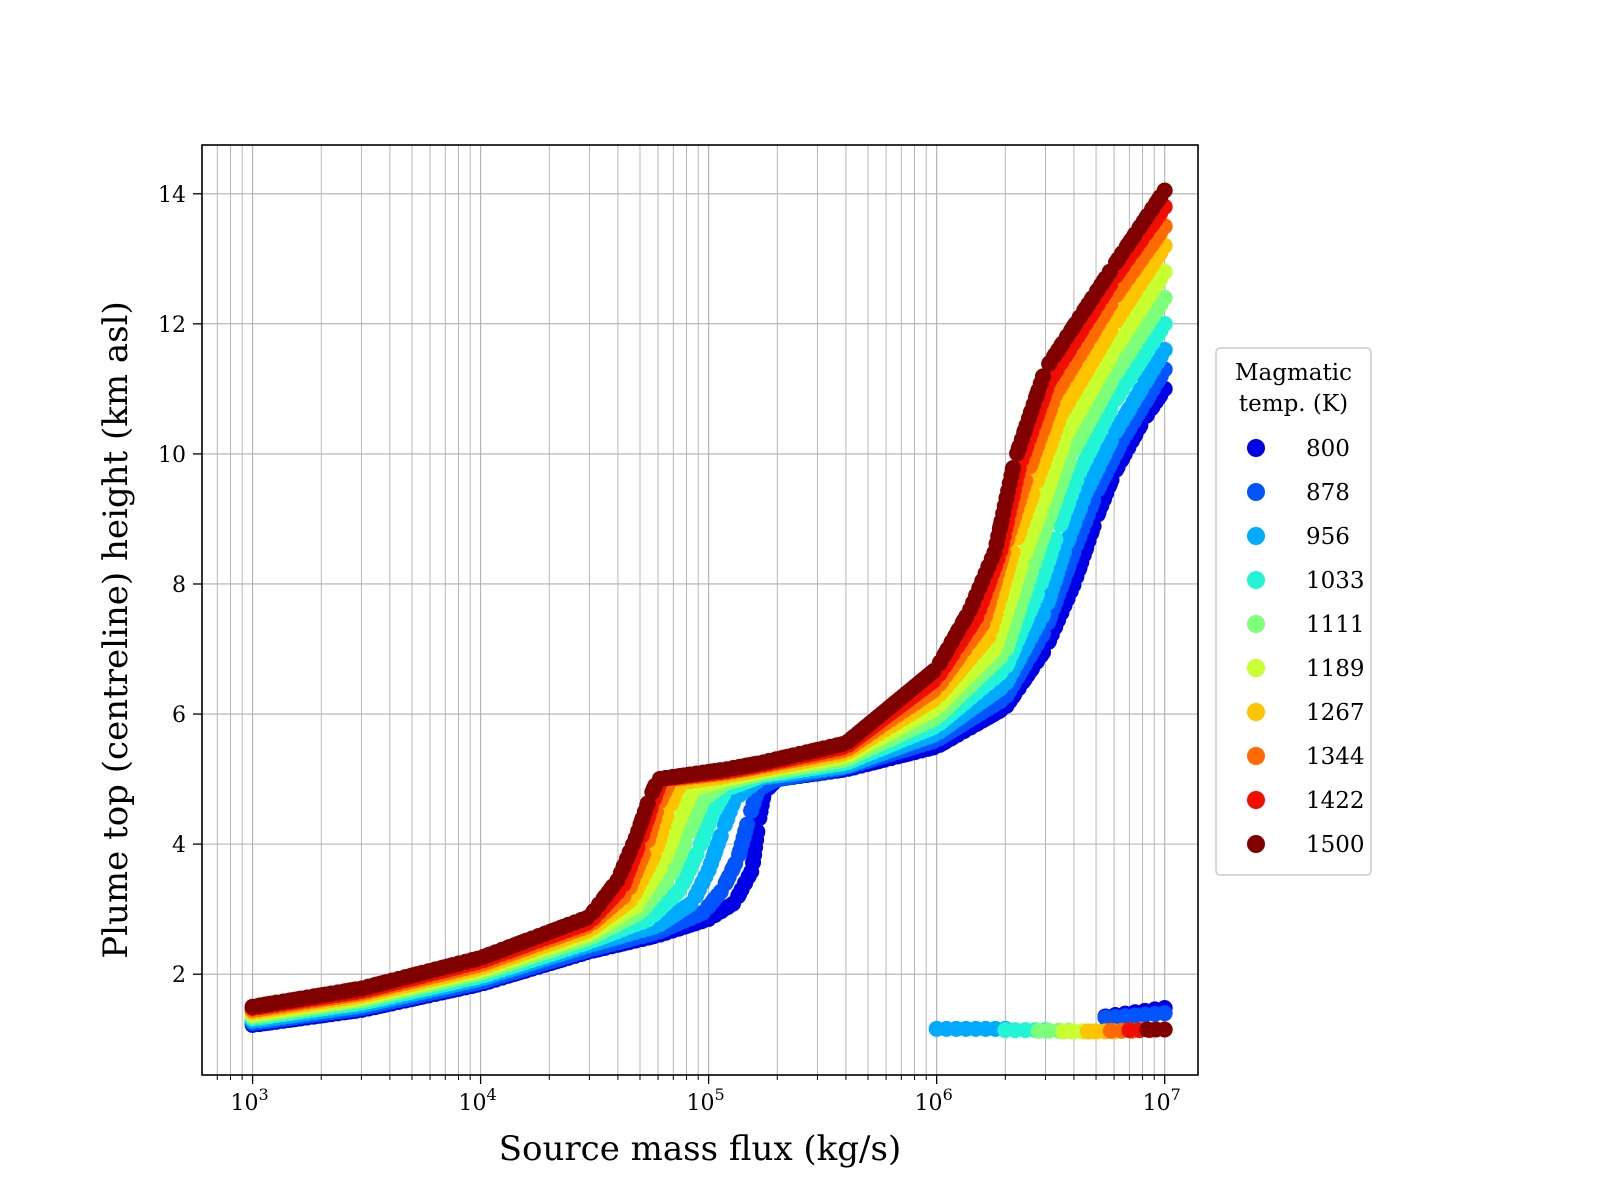  What do you see at coordinates (1298, 537) in the screenshot?
I see `legend-item-956: 956` at bounding box center [1298, 537].